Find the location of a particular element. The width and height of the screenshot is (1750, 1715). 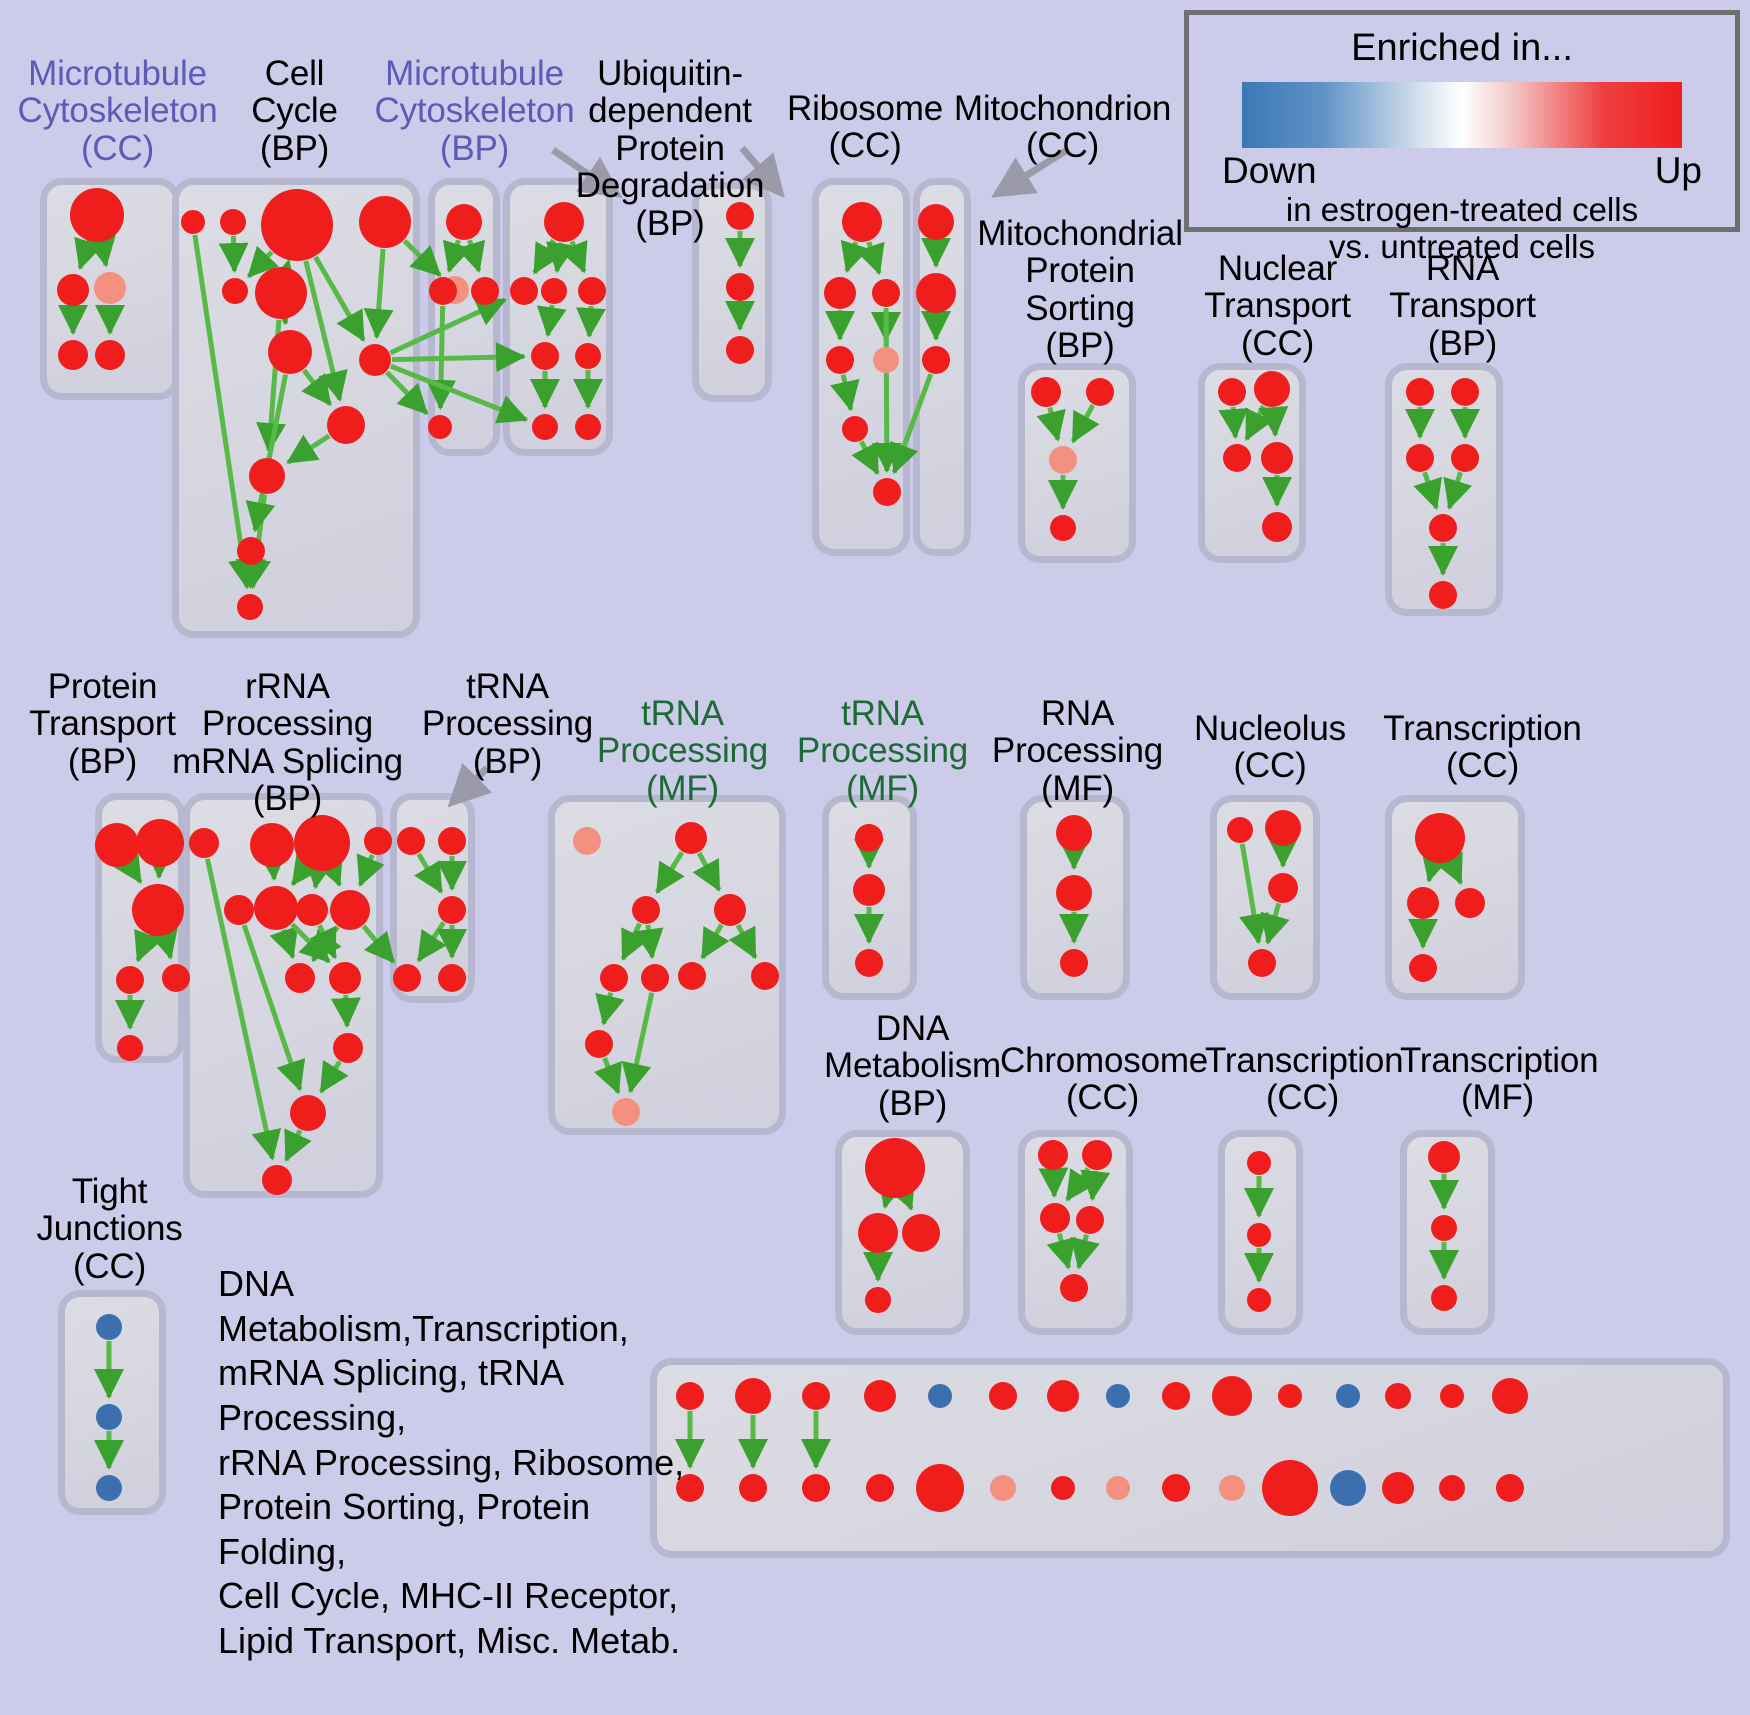

label-rna-transport-bp: RNA Transport (BP) is located at coordinates (1462, 306).